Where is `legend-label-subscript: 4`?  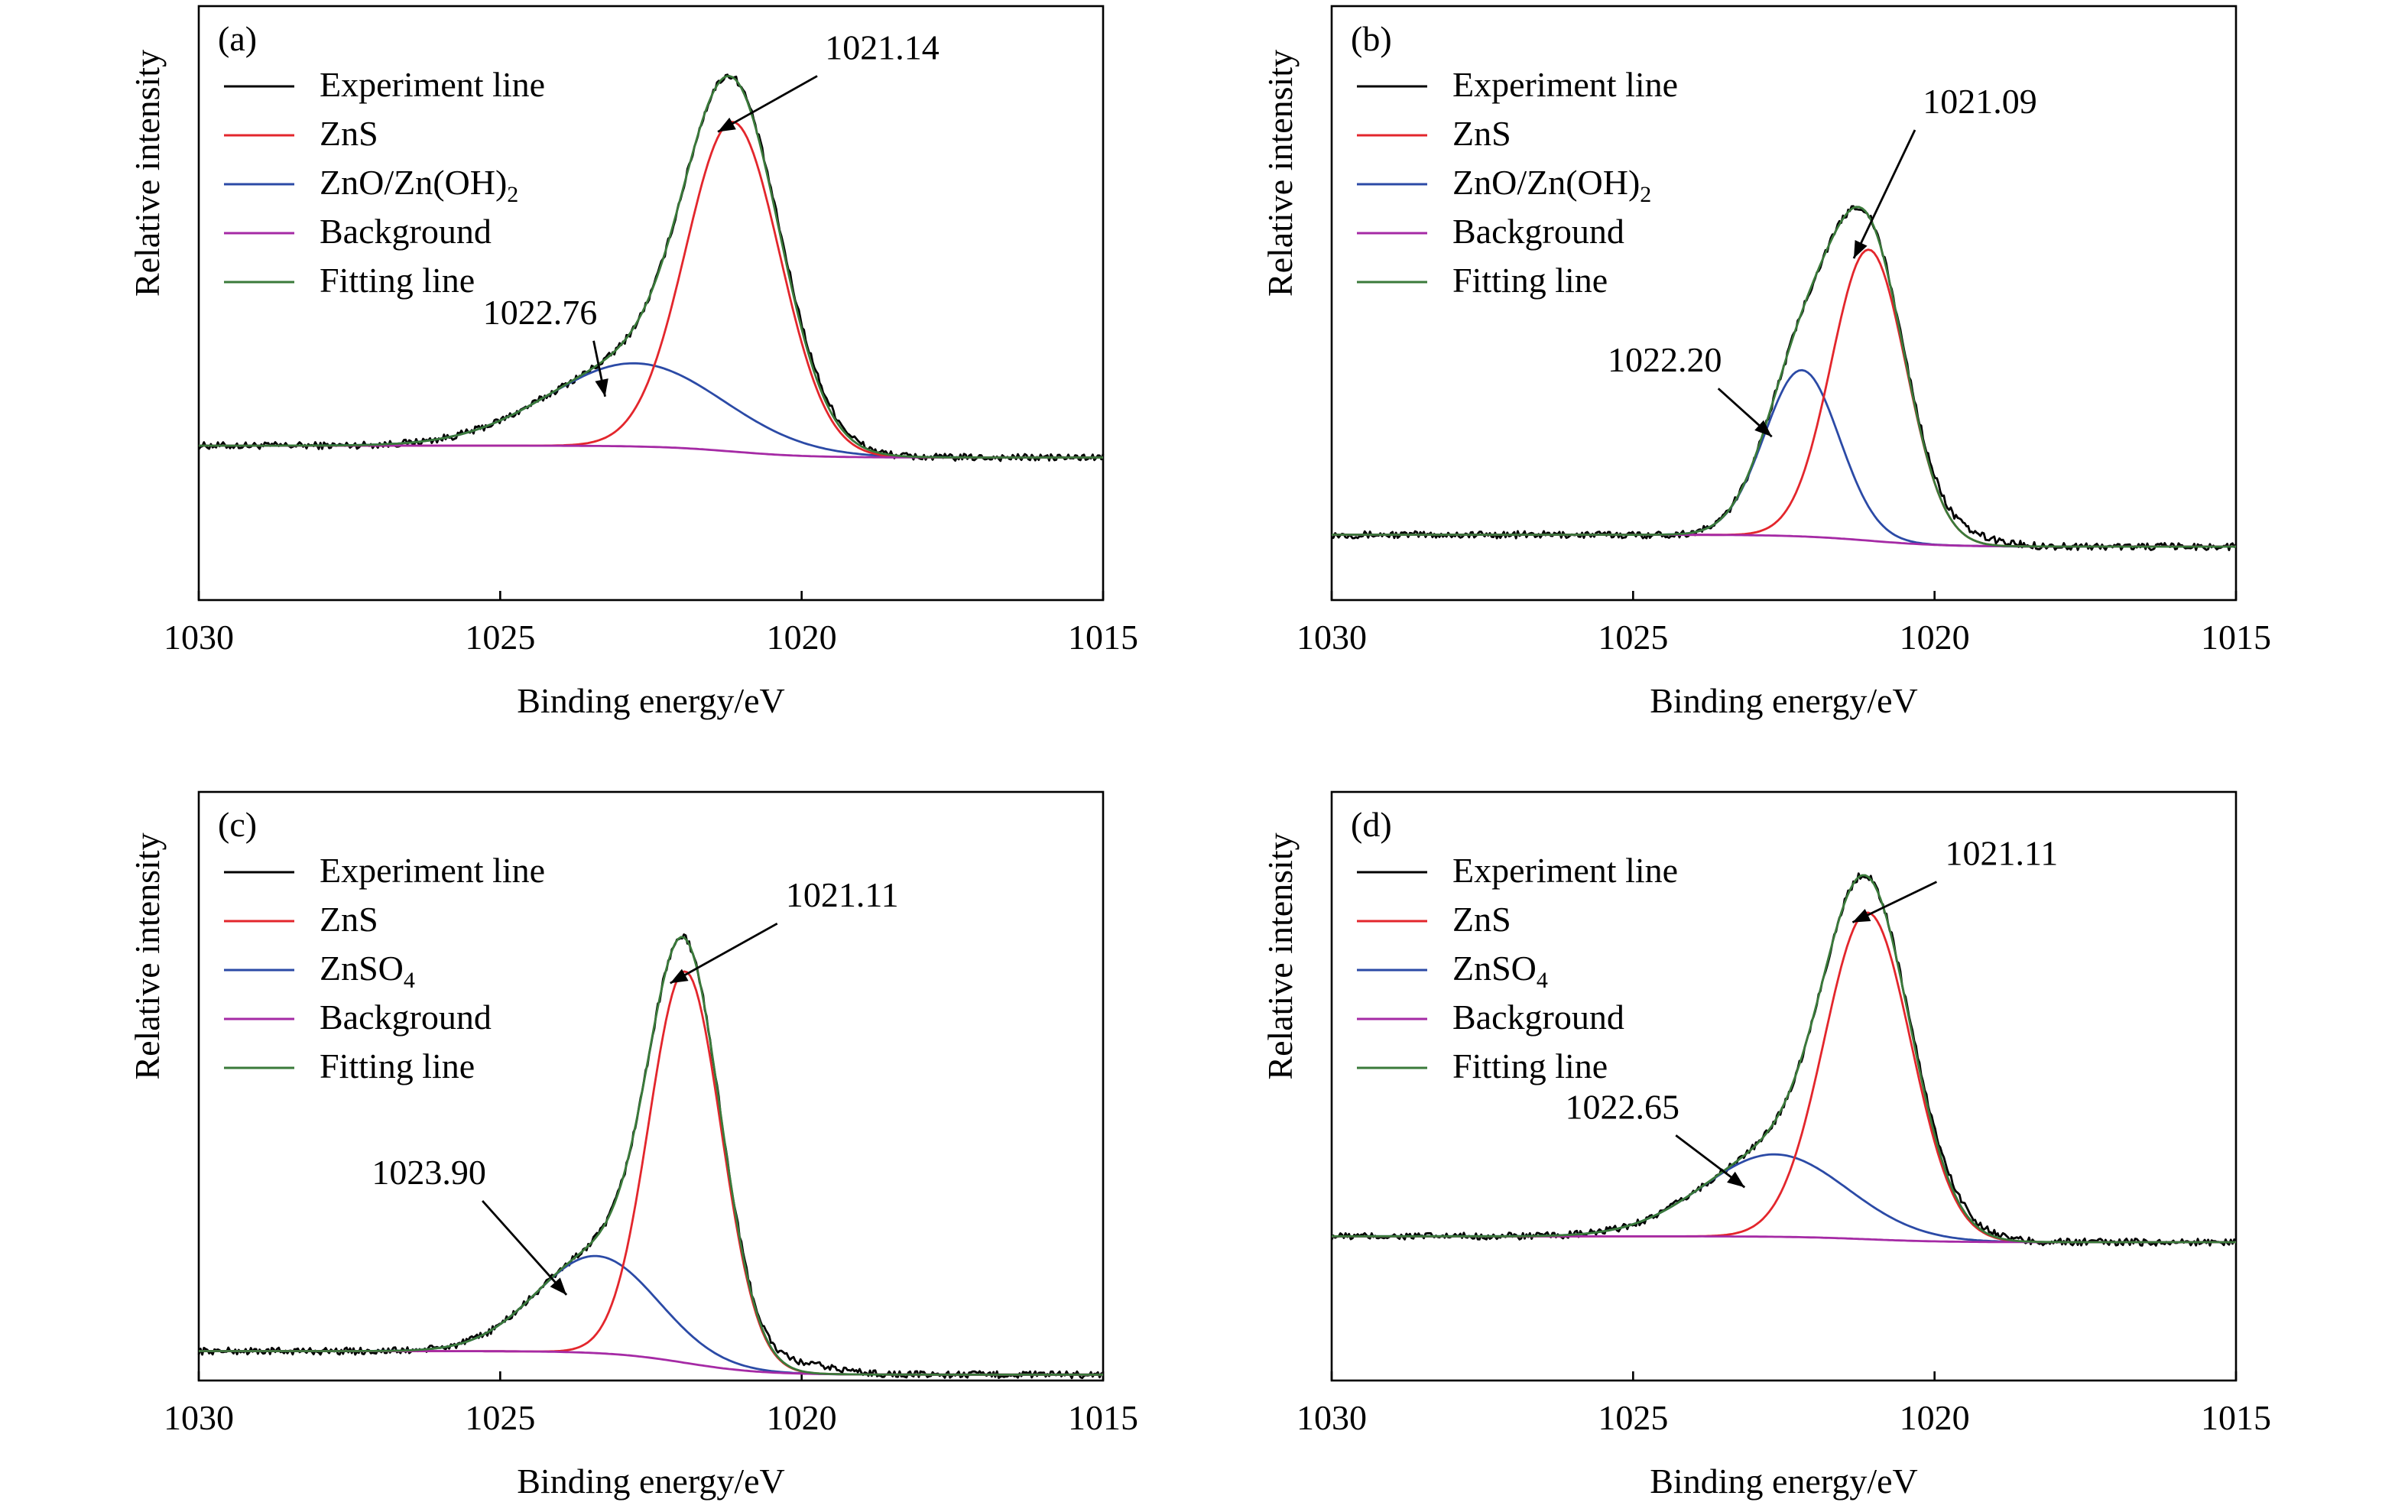 legend-label-subscript: 4 is located at coordinates (1543, 980).